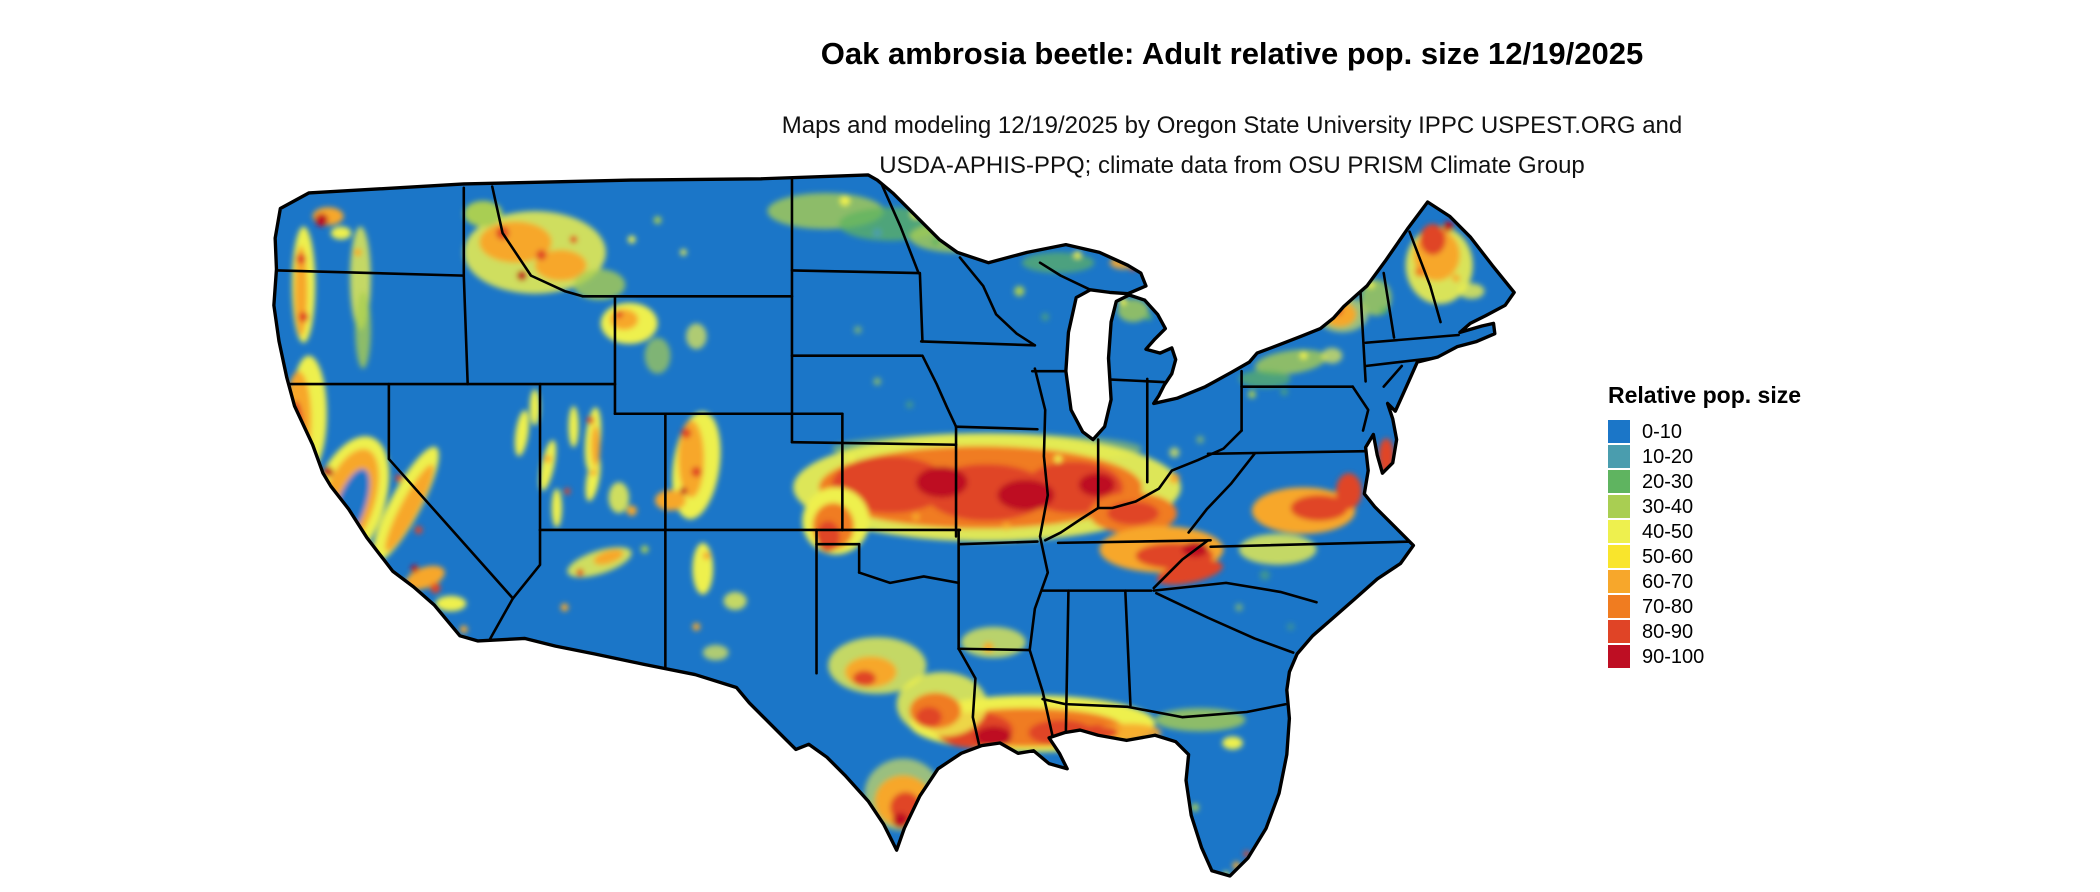 This screenshot has height=892, width=2100. I want to click on legend-label: 50-60, so click(1668, 556).